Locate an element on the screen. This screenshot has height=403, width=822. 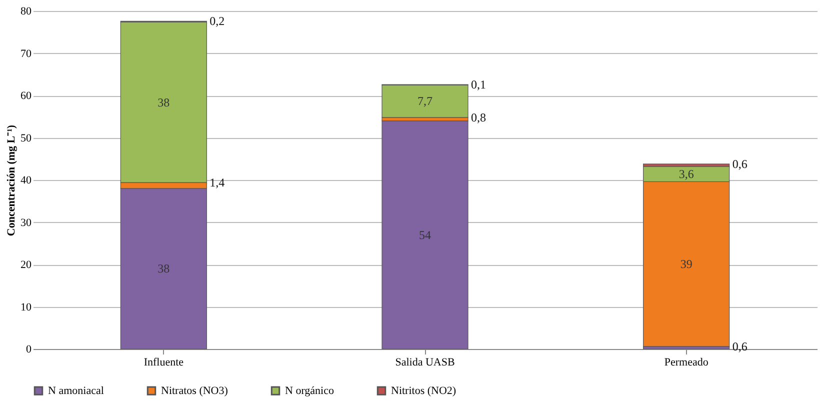
legend-label: N orgánico is located at coordinates (309, 390).